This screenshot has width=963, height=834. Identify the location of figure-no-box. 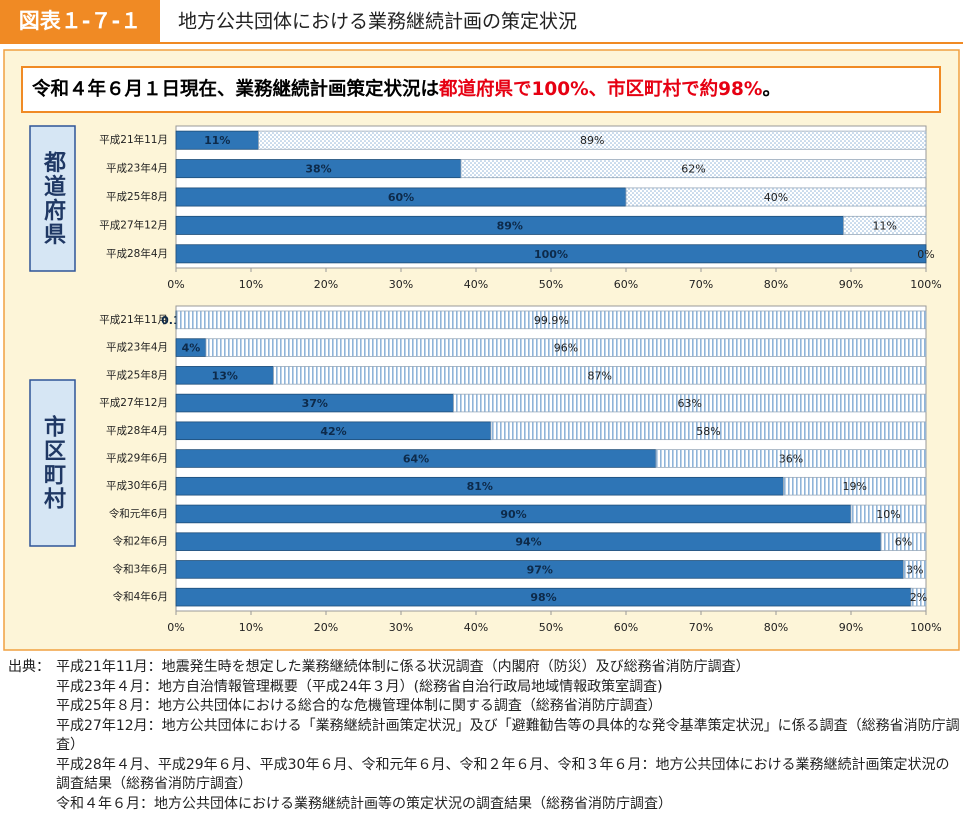
(80, 22).